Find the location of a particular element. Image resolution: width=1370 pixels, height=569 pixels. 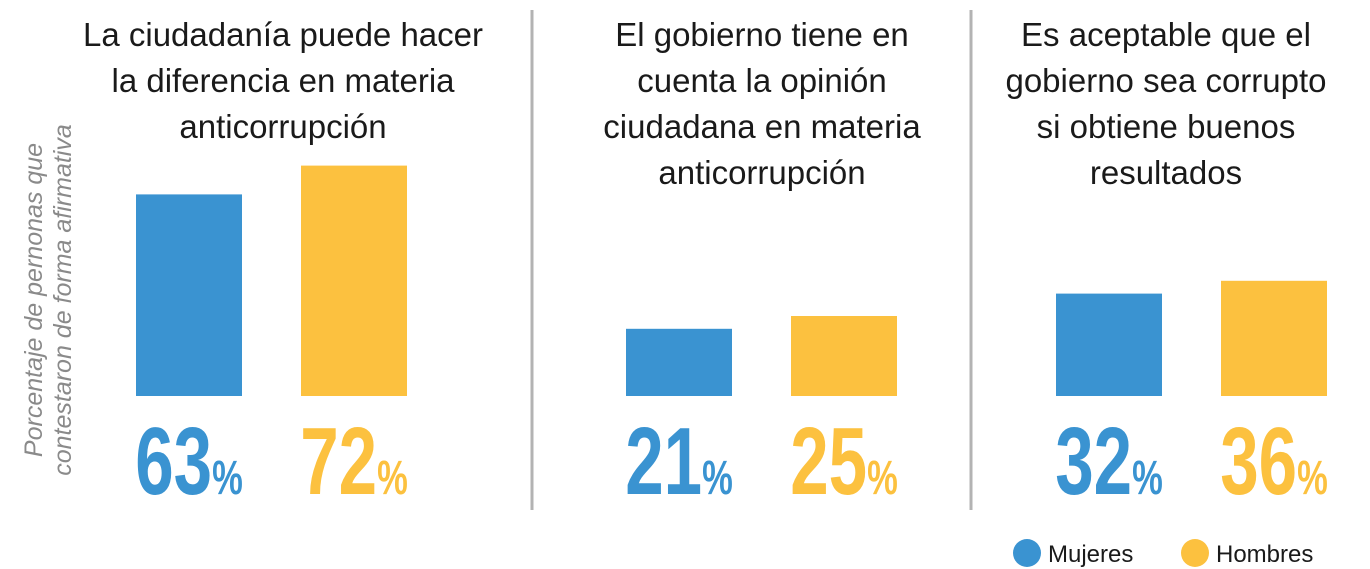

value-label-group: 32% is located at coordinates (1109, 461).